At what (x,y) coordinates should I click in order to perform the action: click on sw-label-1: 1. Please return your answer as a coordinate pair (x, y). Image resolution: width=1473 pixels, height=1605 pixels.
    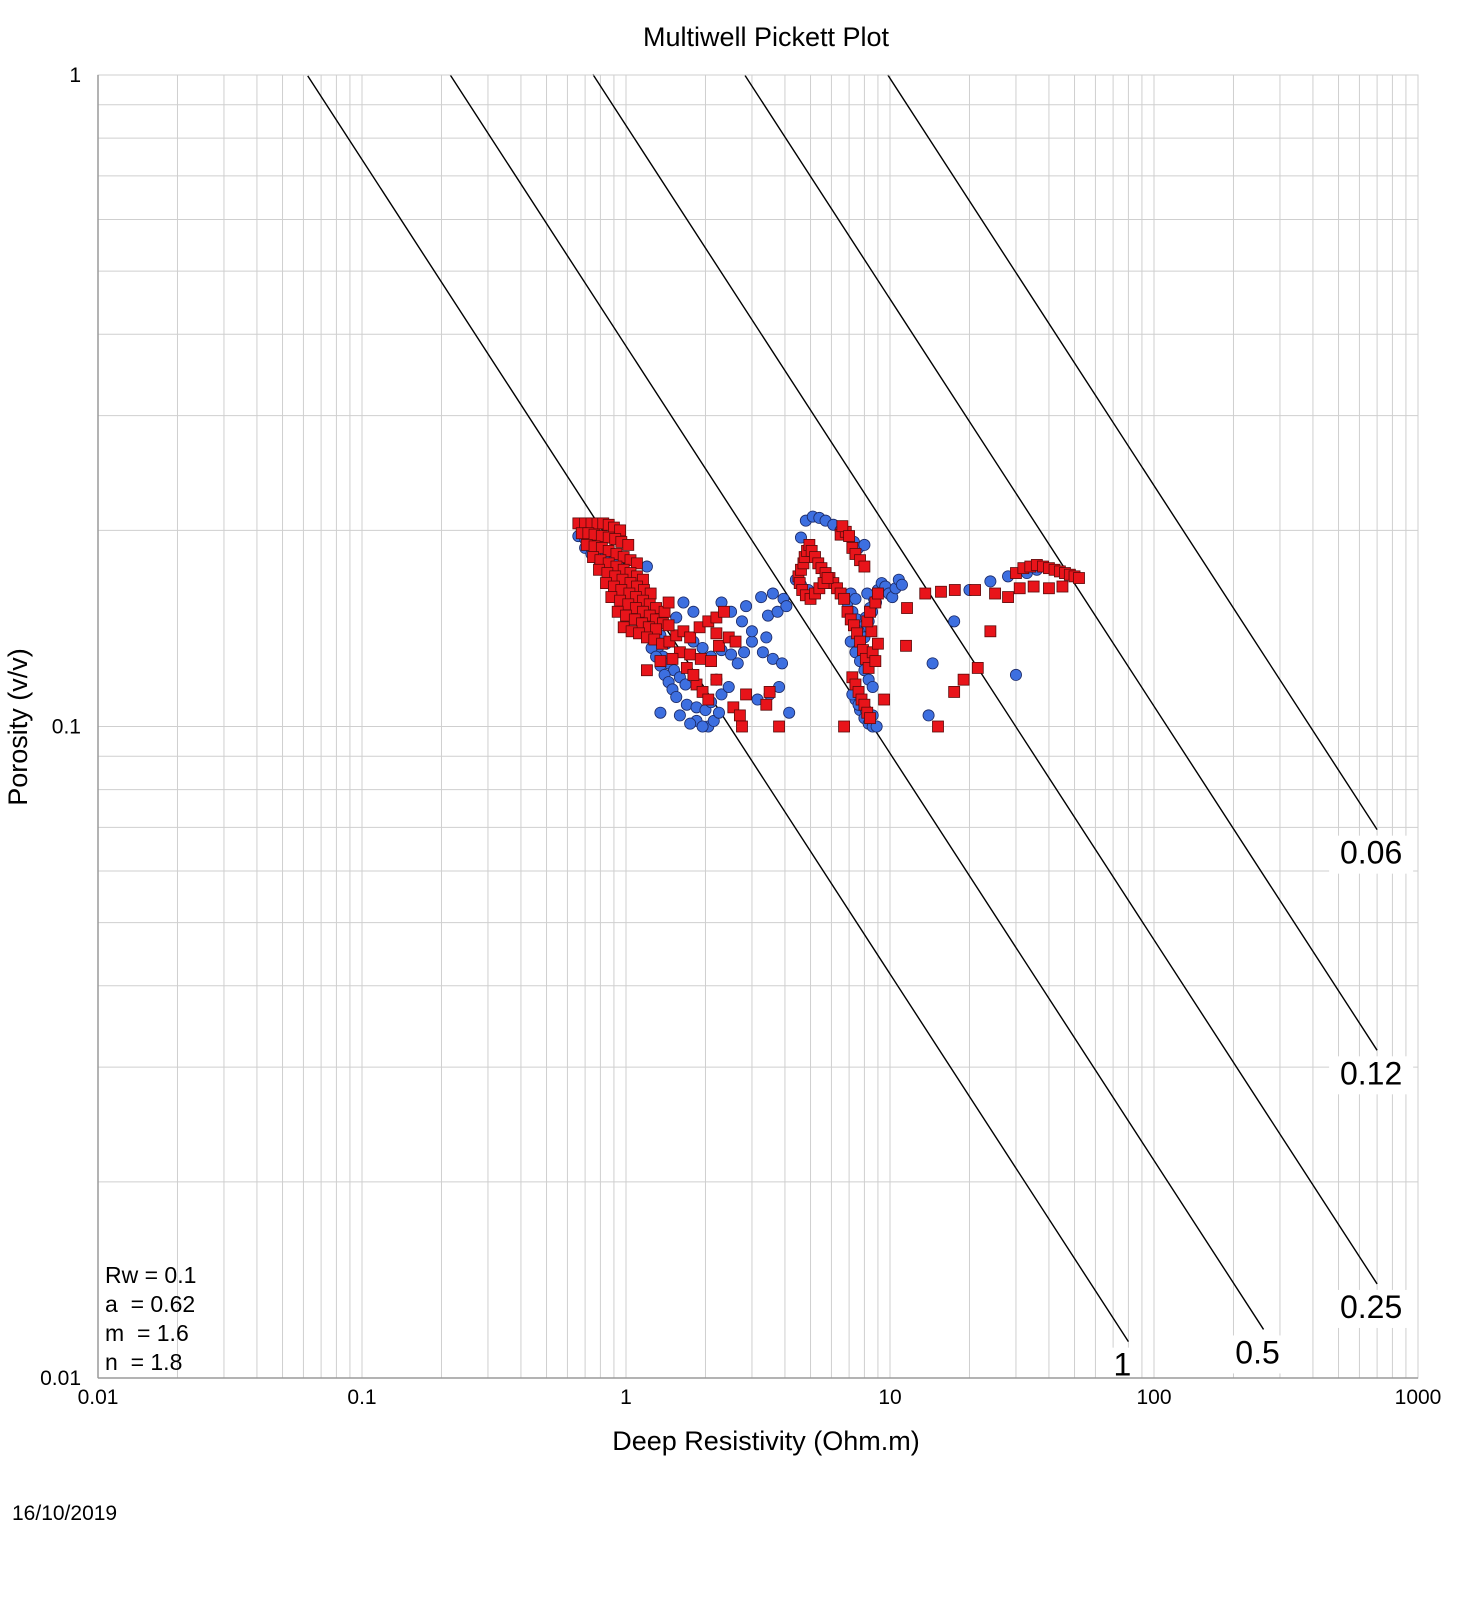
    Looking at the image, I should click on (1123, 1365).